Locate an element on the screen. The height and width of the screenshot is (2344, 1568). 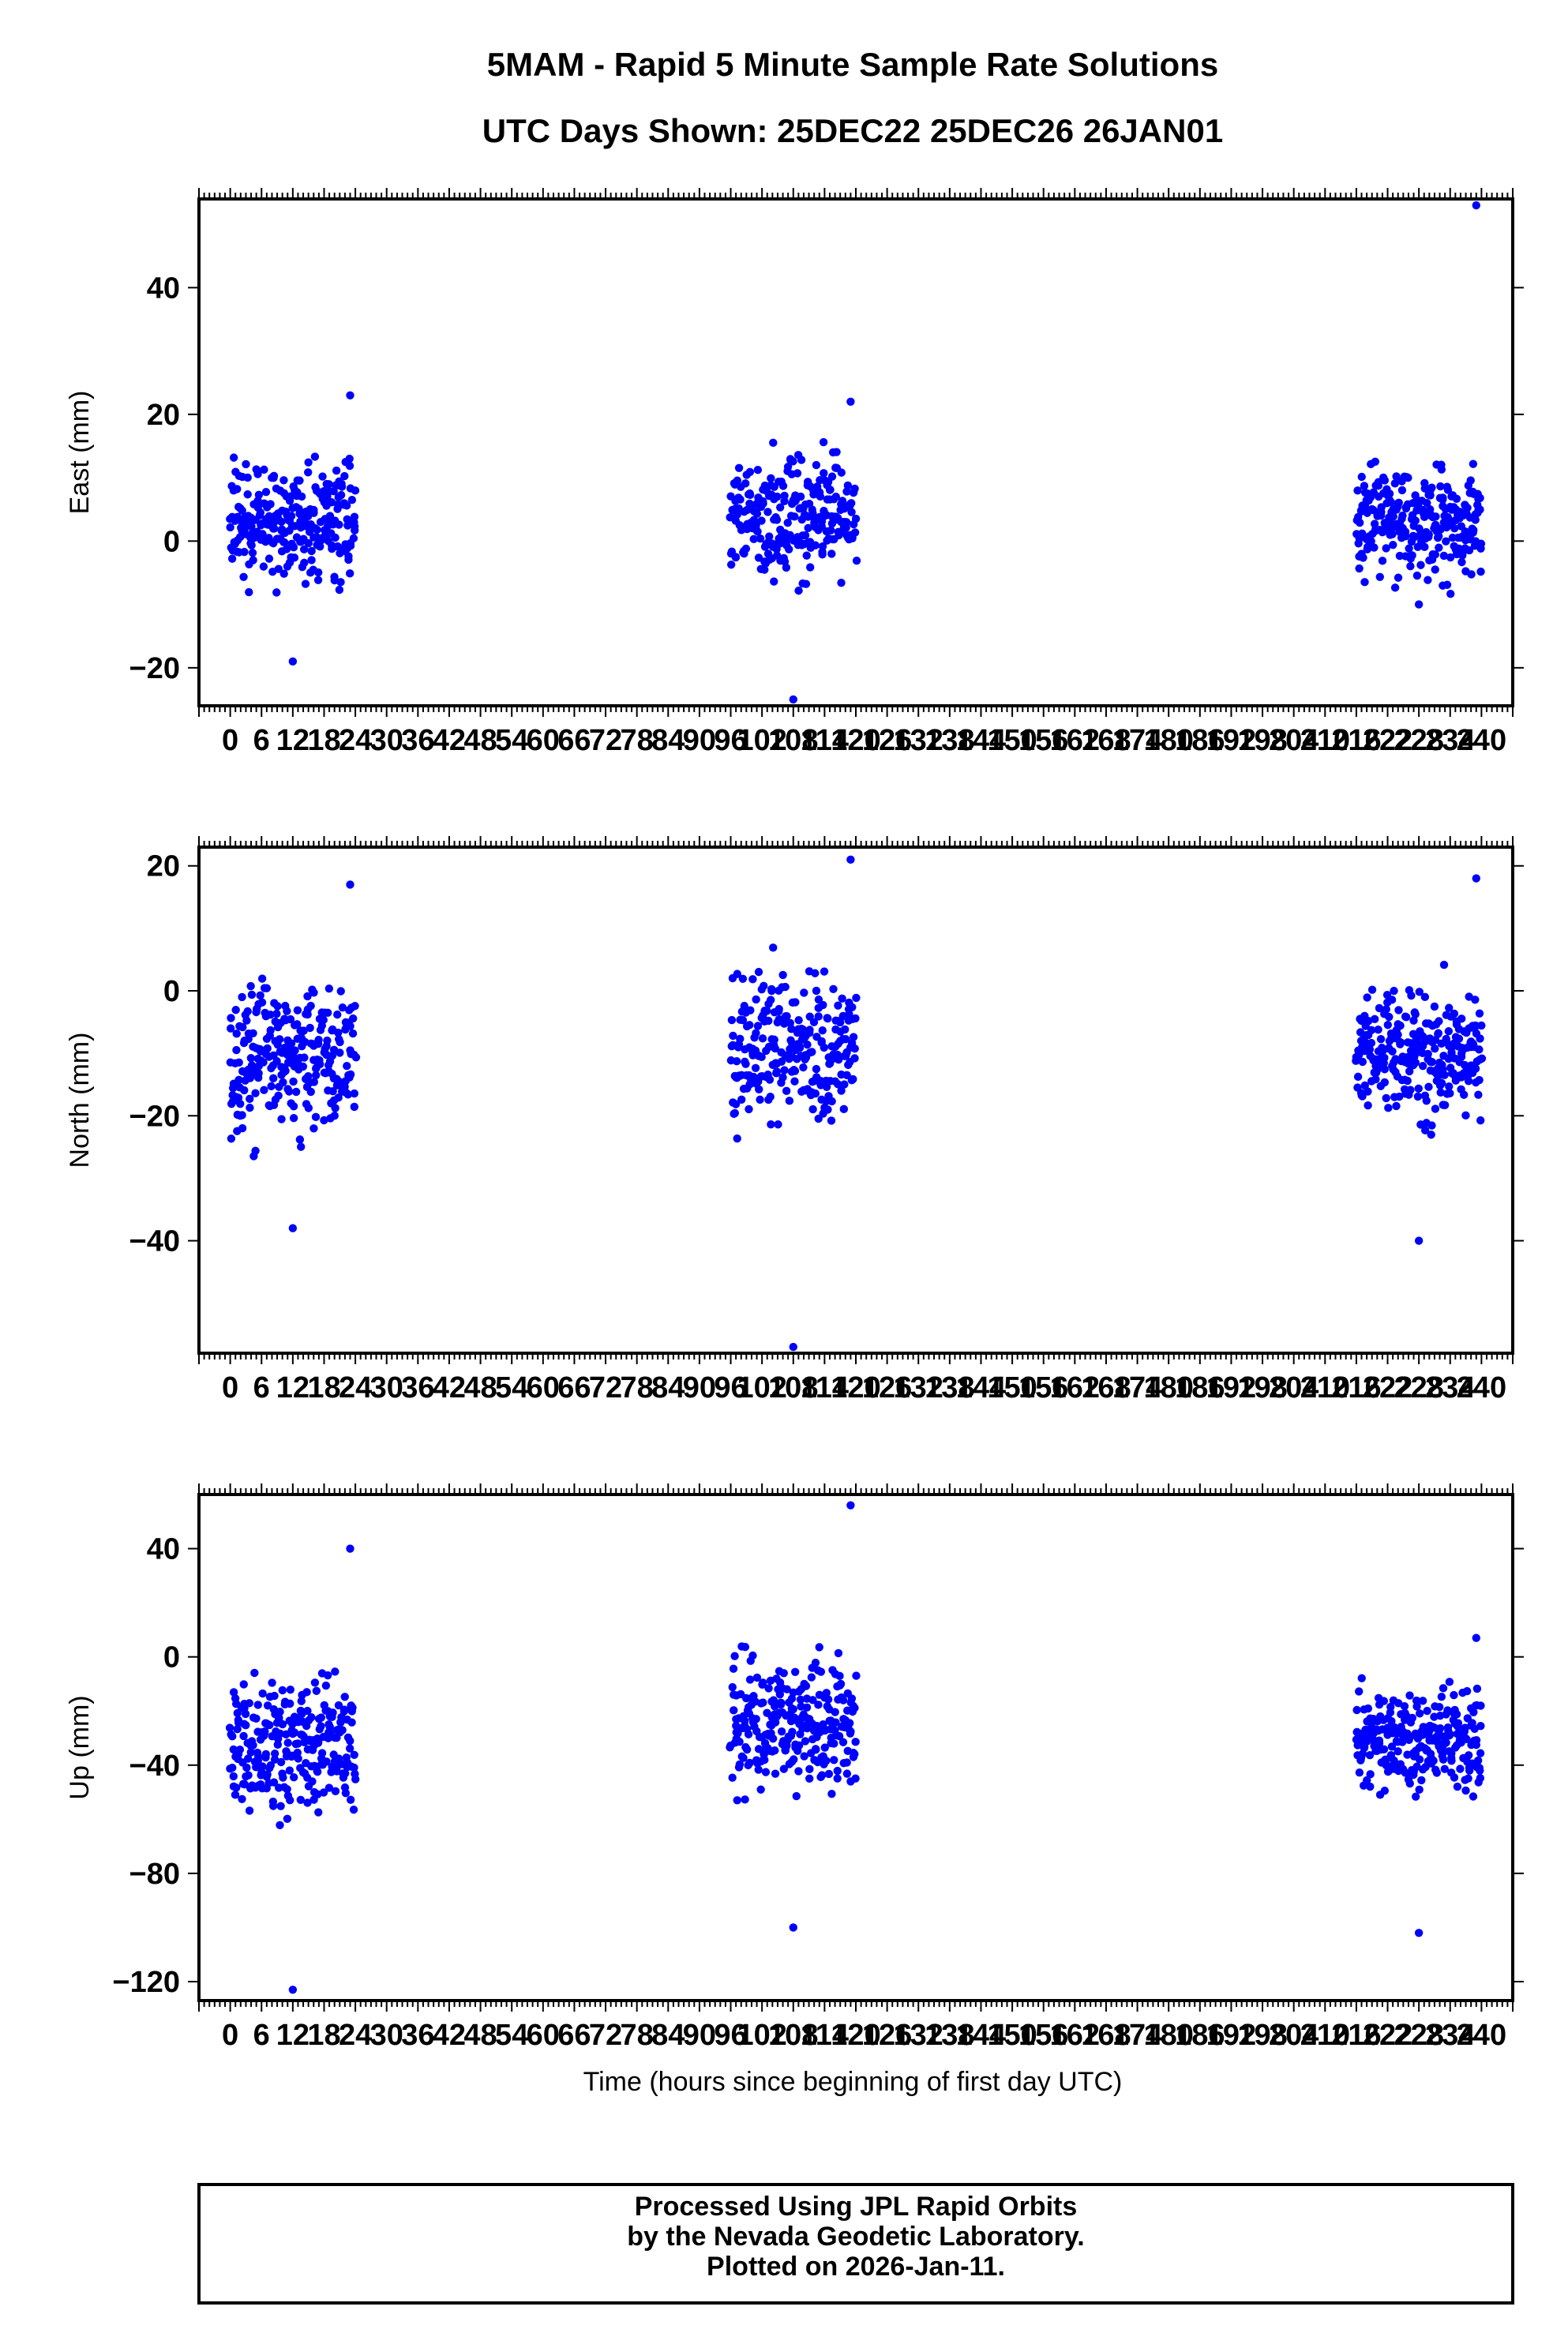
y-tick-label: 0 is located at coordinates (171, 991).